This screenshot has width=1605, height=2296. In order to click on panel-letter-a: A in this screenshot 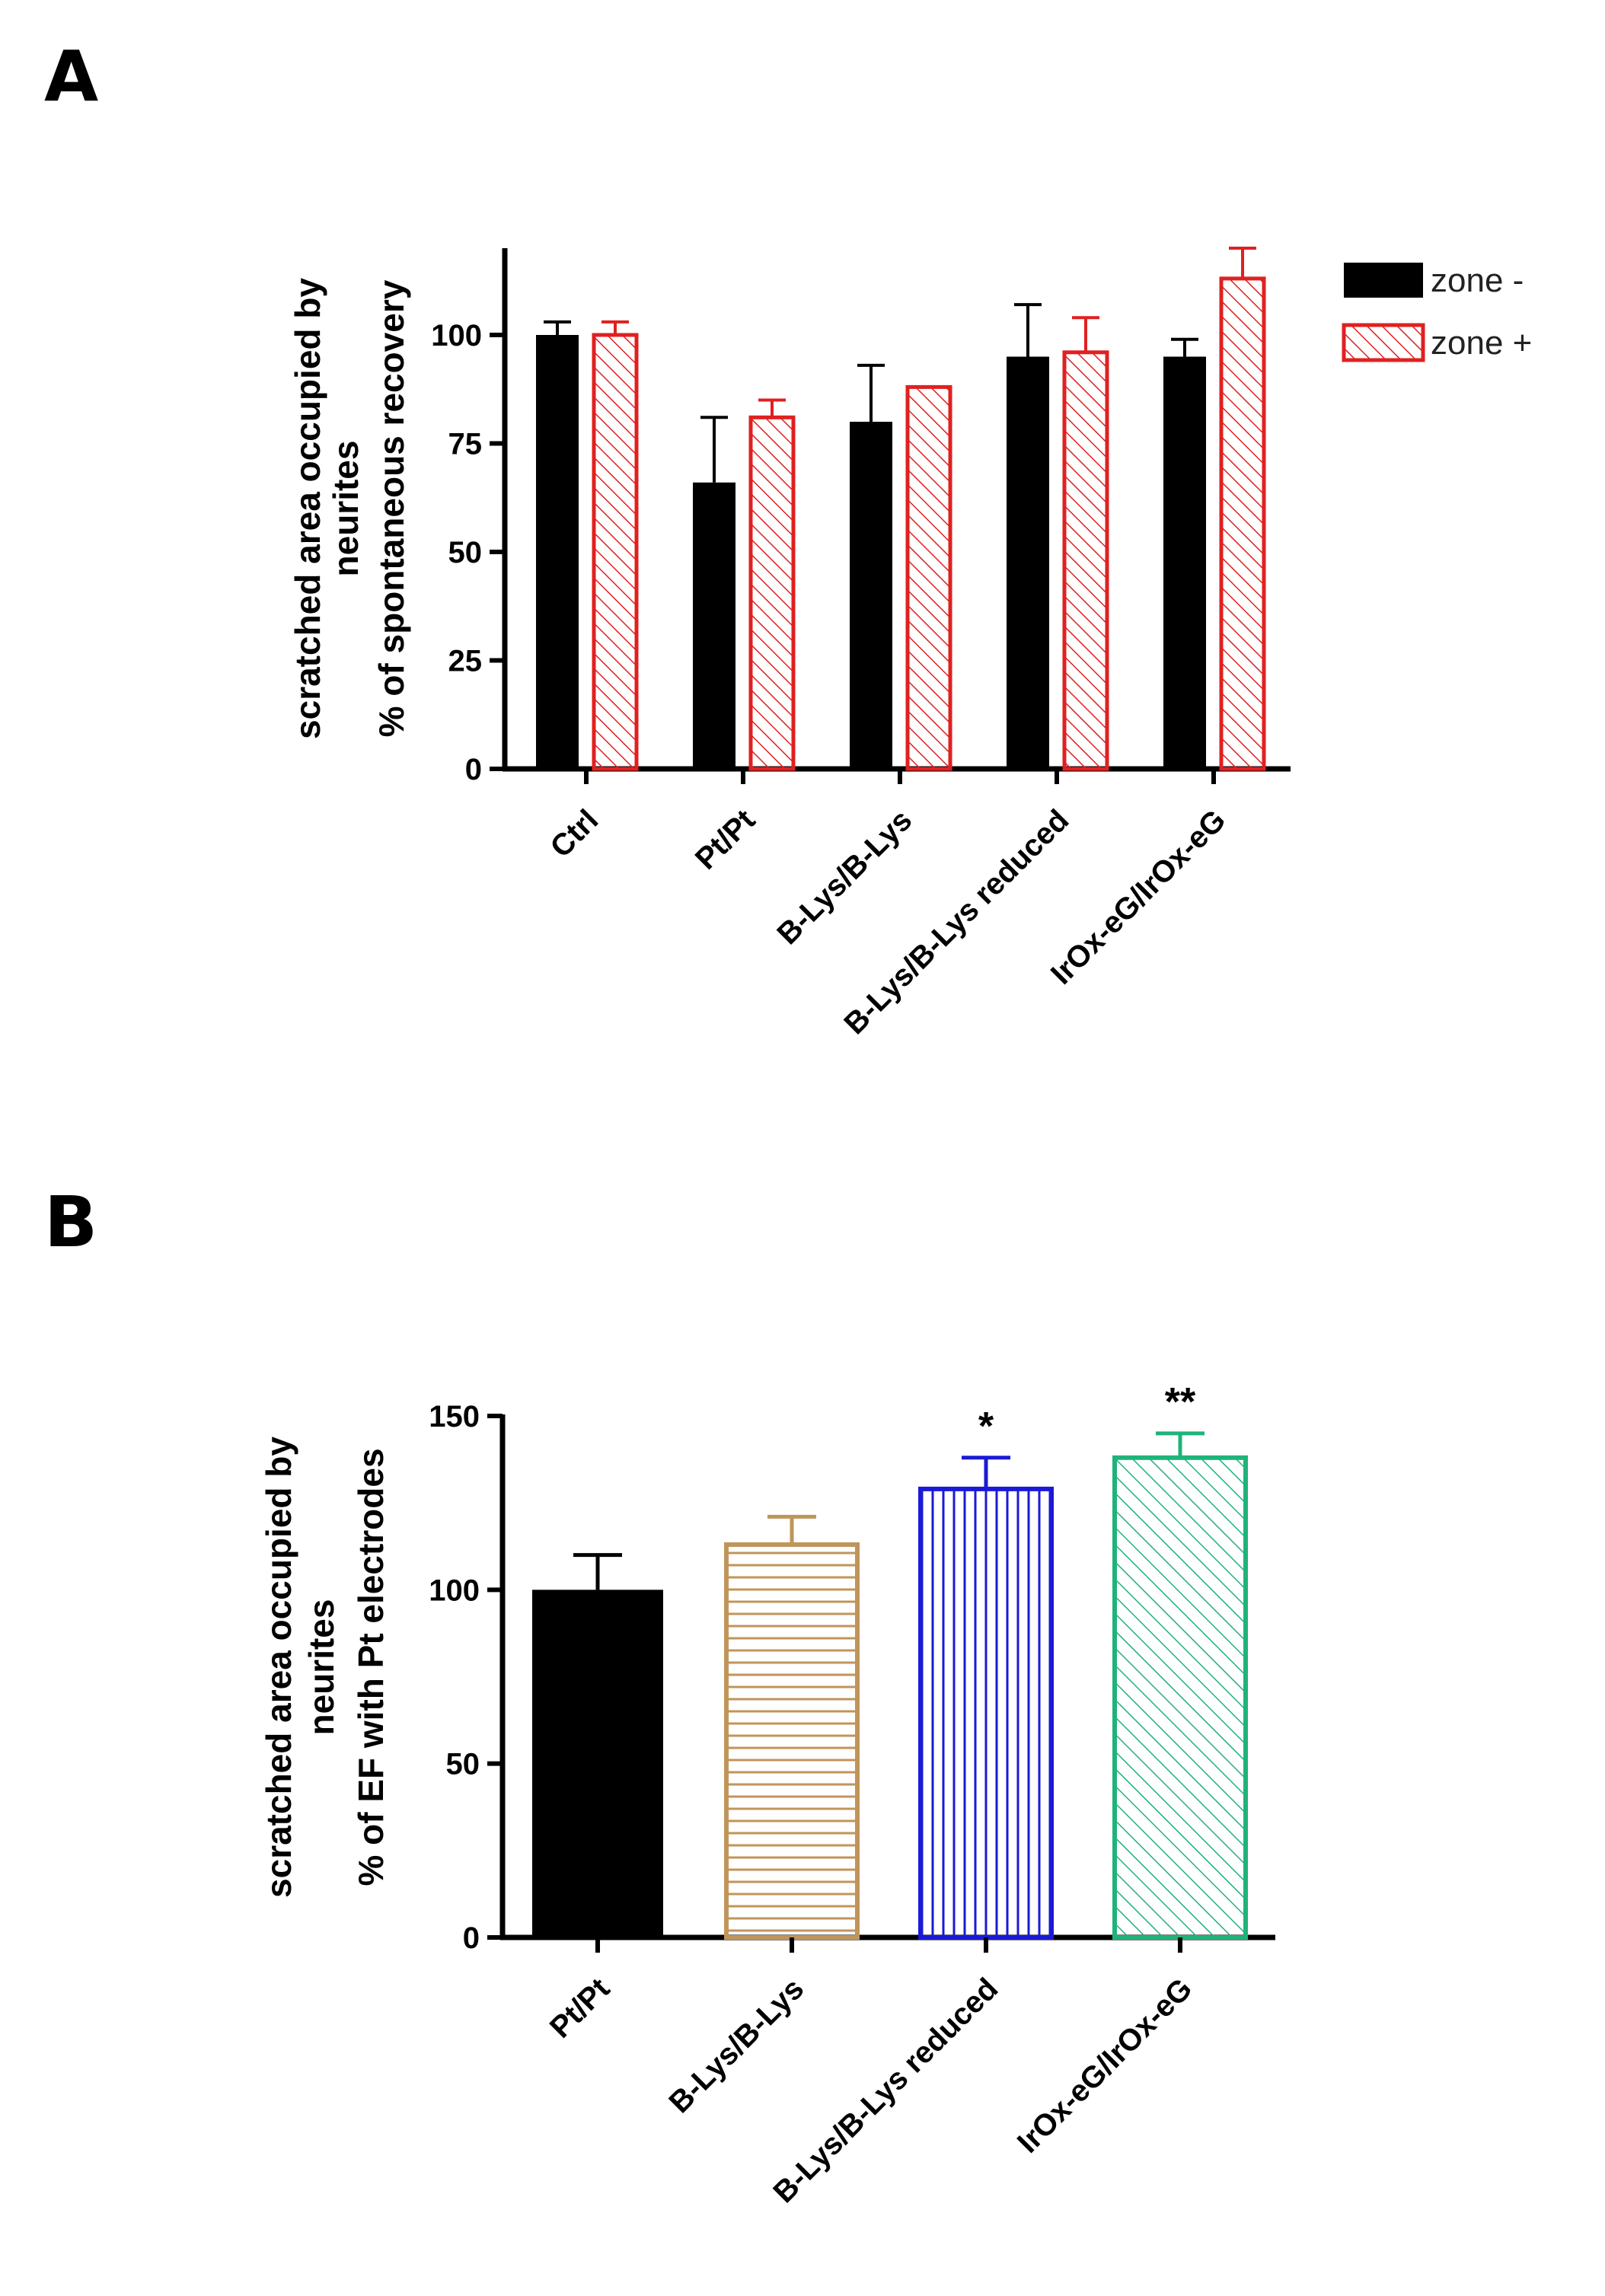, I will do `click(71, 76)`.